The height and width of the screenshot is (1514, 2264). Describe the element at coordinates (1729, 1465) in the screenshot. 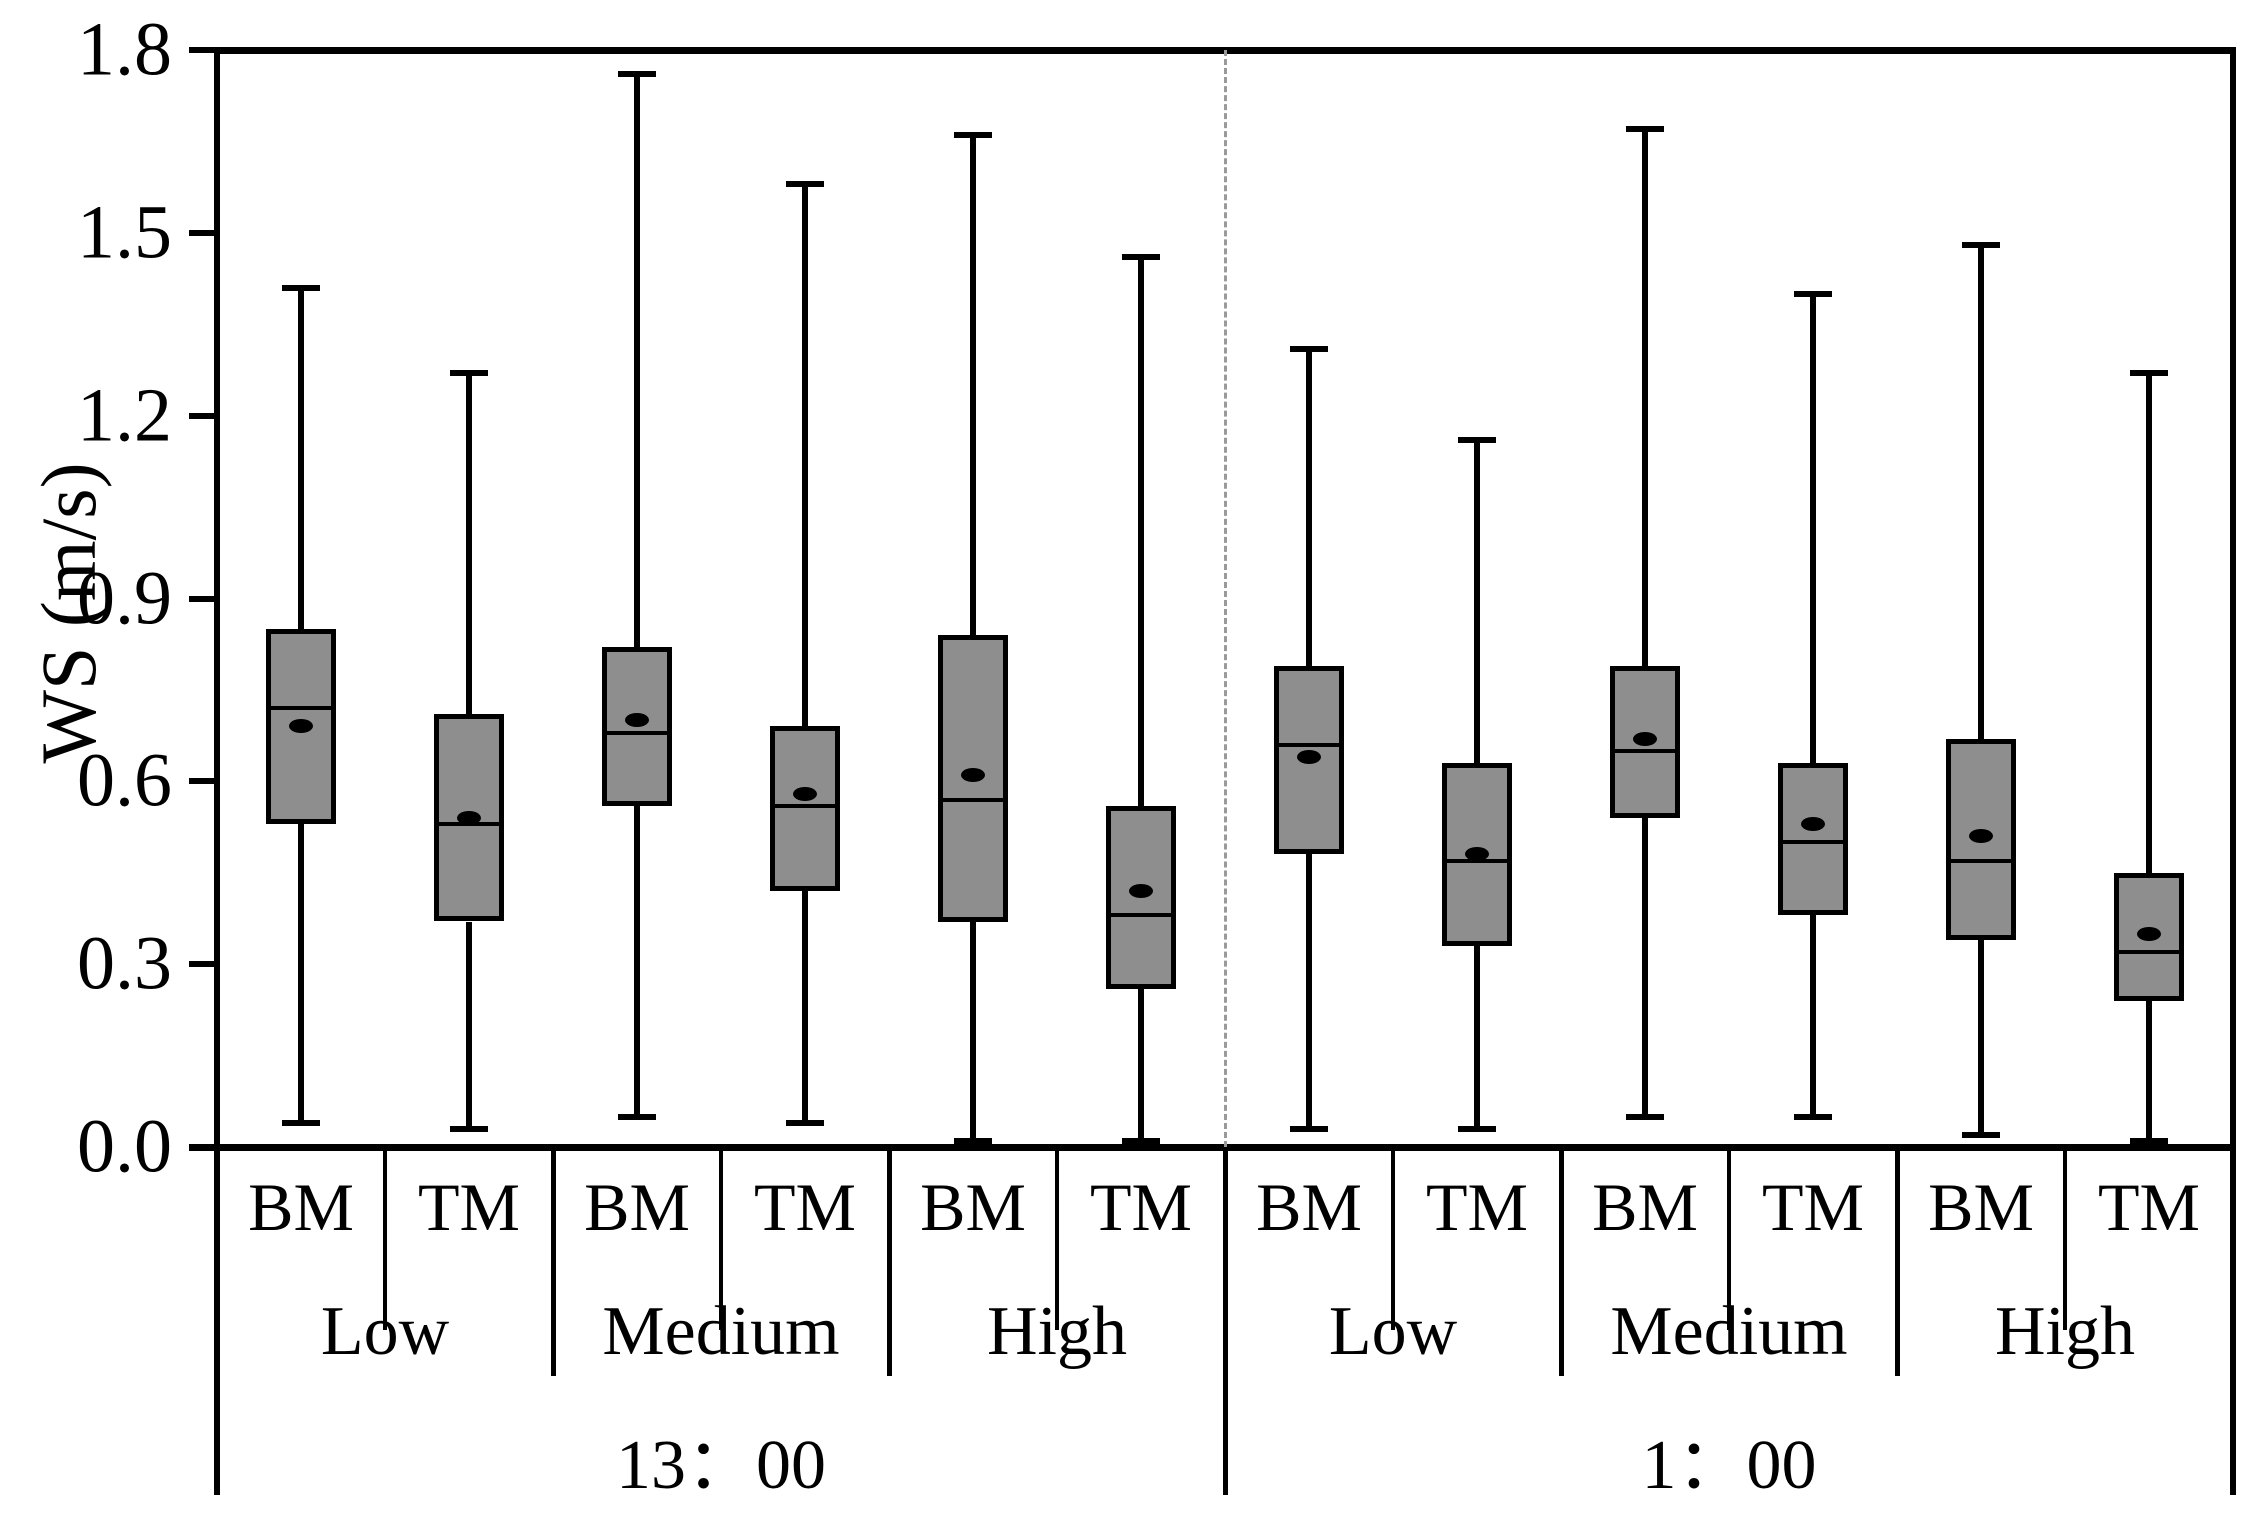

I see `x-time-label: 1：00` at that location.